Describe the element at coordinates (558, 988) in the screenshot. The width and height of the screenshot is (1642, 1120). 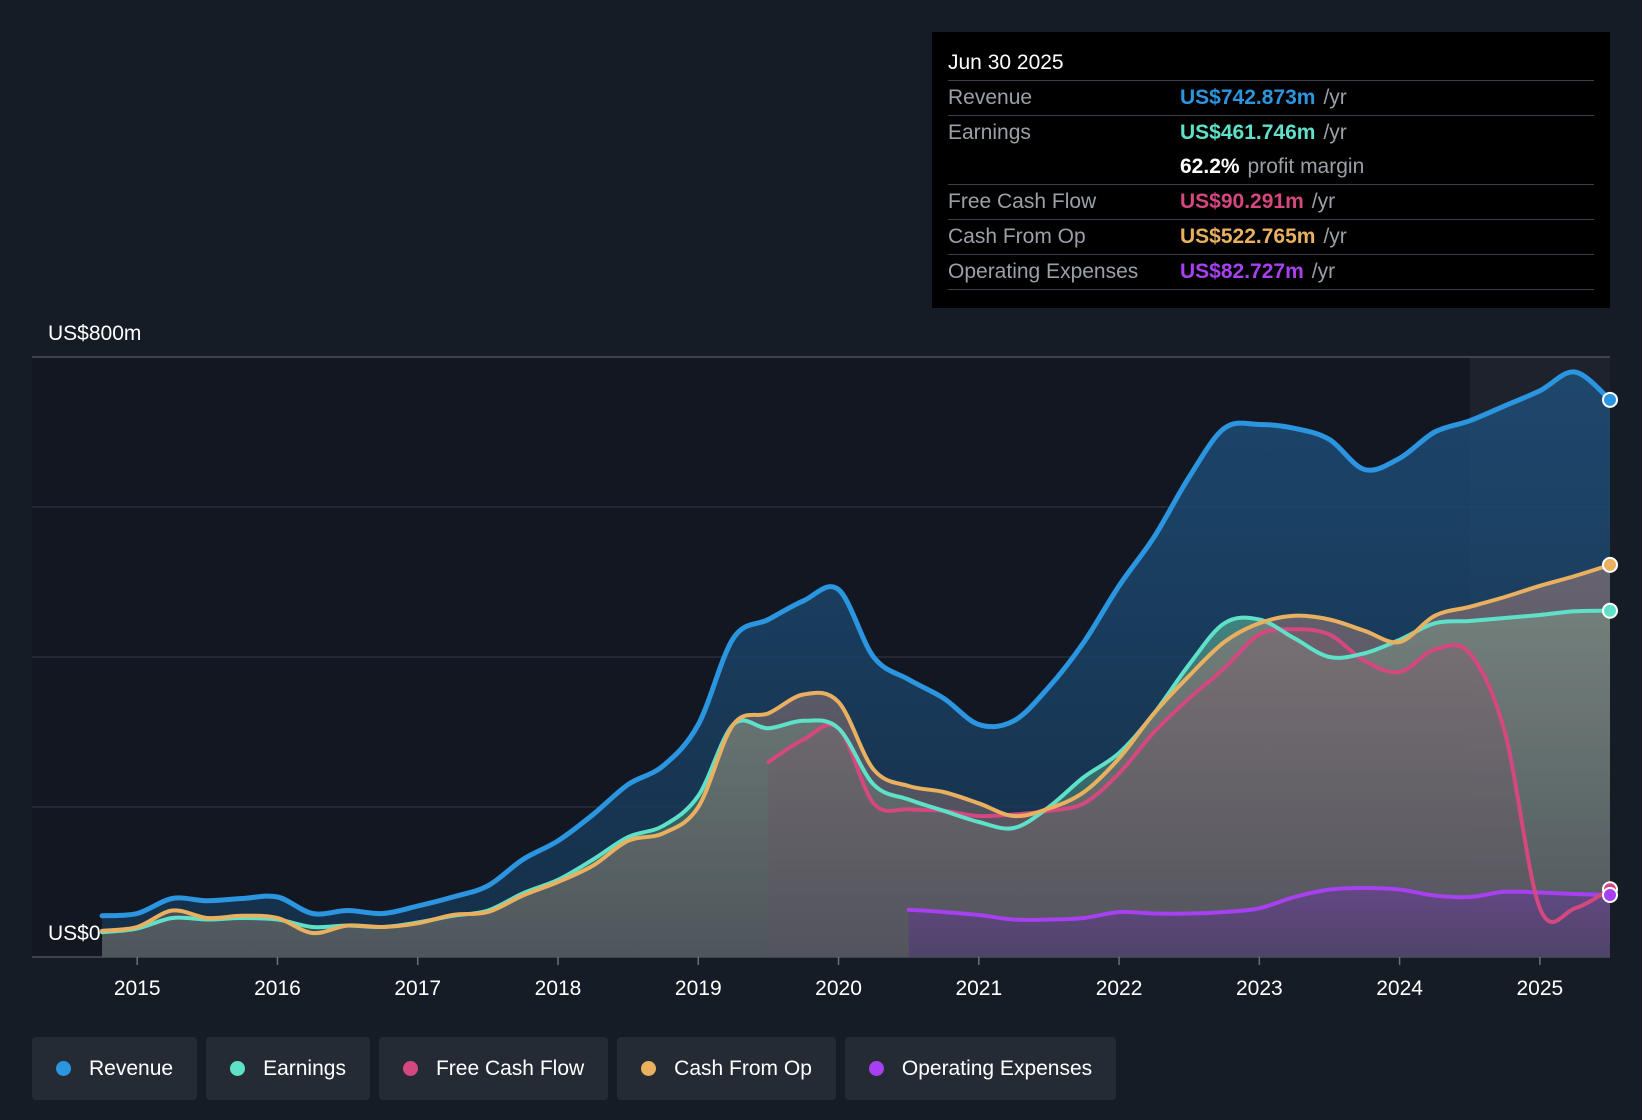
I see `x-tick-label: 2018` at that location.